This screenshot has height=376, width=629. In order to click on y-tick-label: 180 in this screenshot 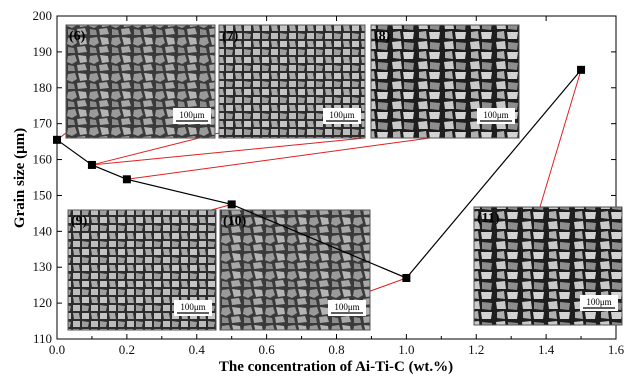, I will do `click(43, 87)`.